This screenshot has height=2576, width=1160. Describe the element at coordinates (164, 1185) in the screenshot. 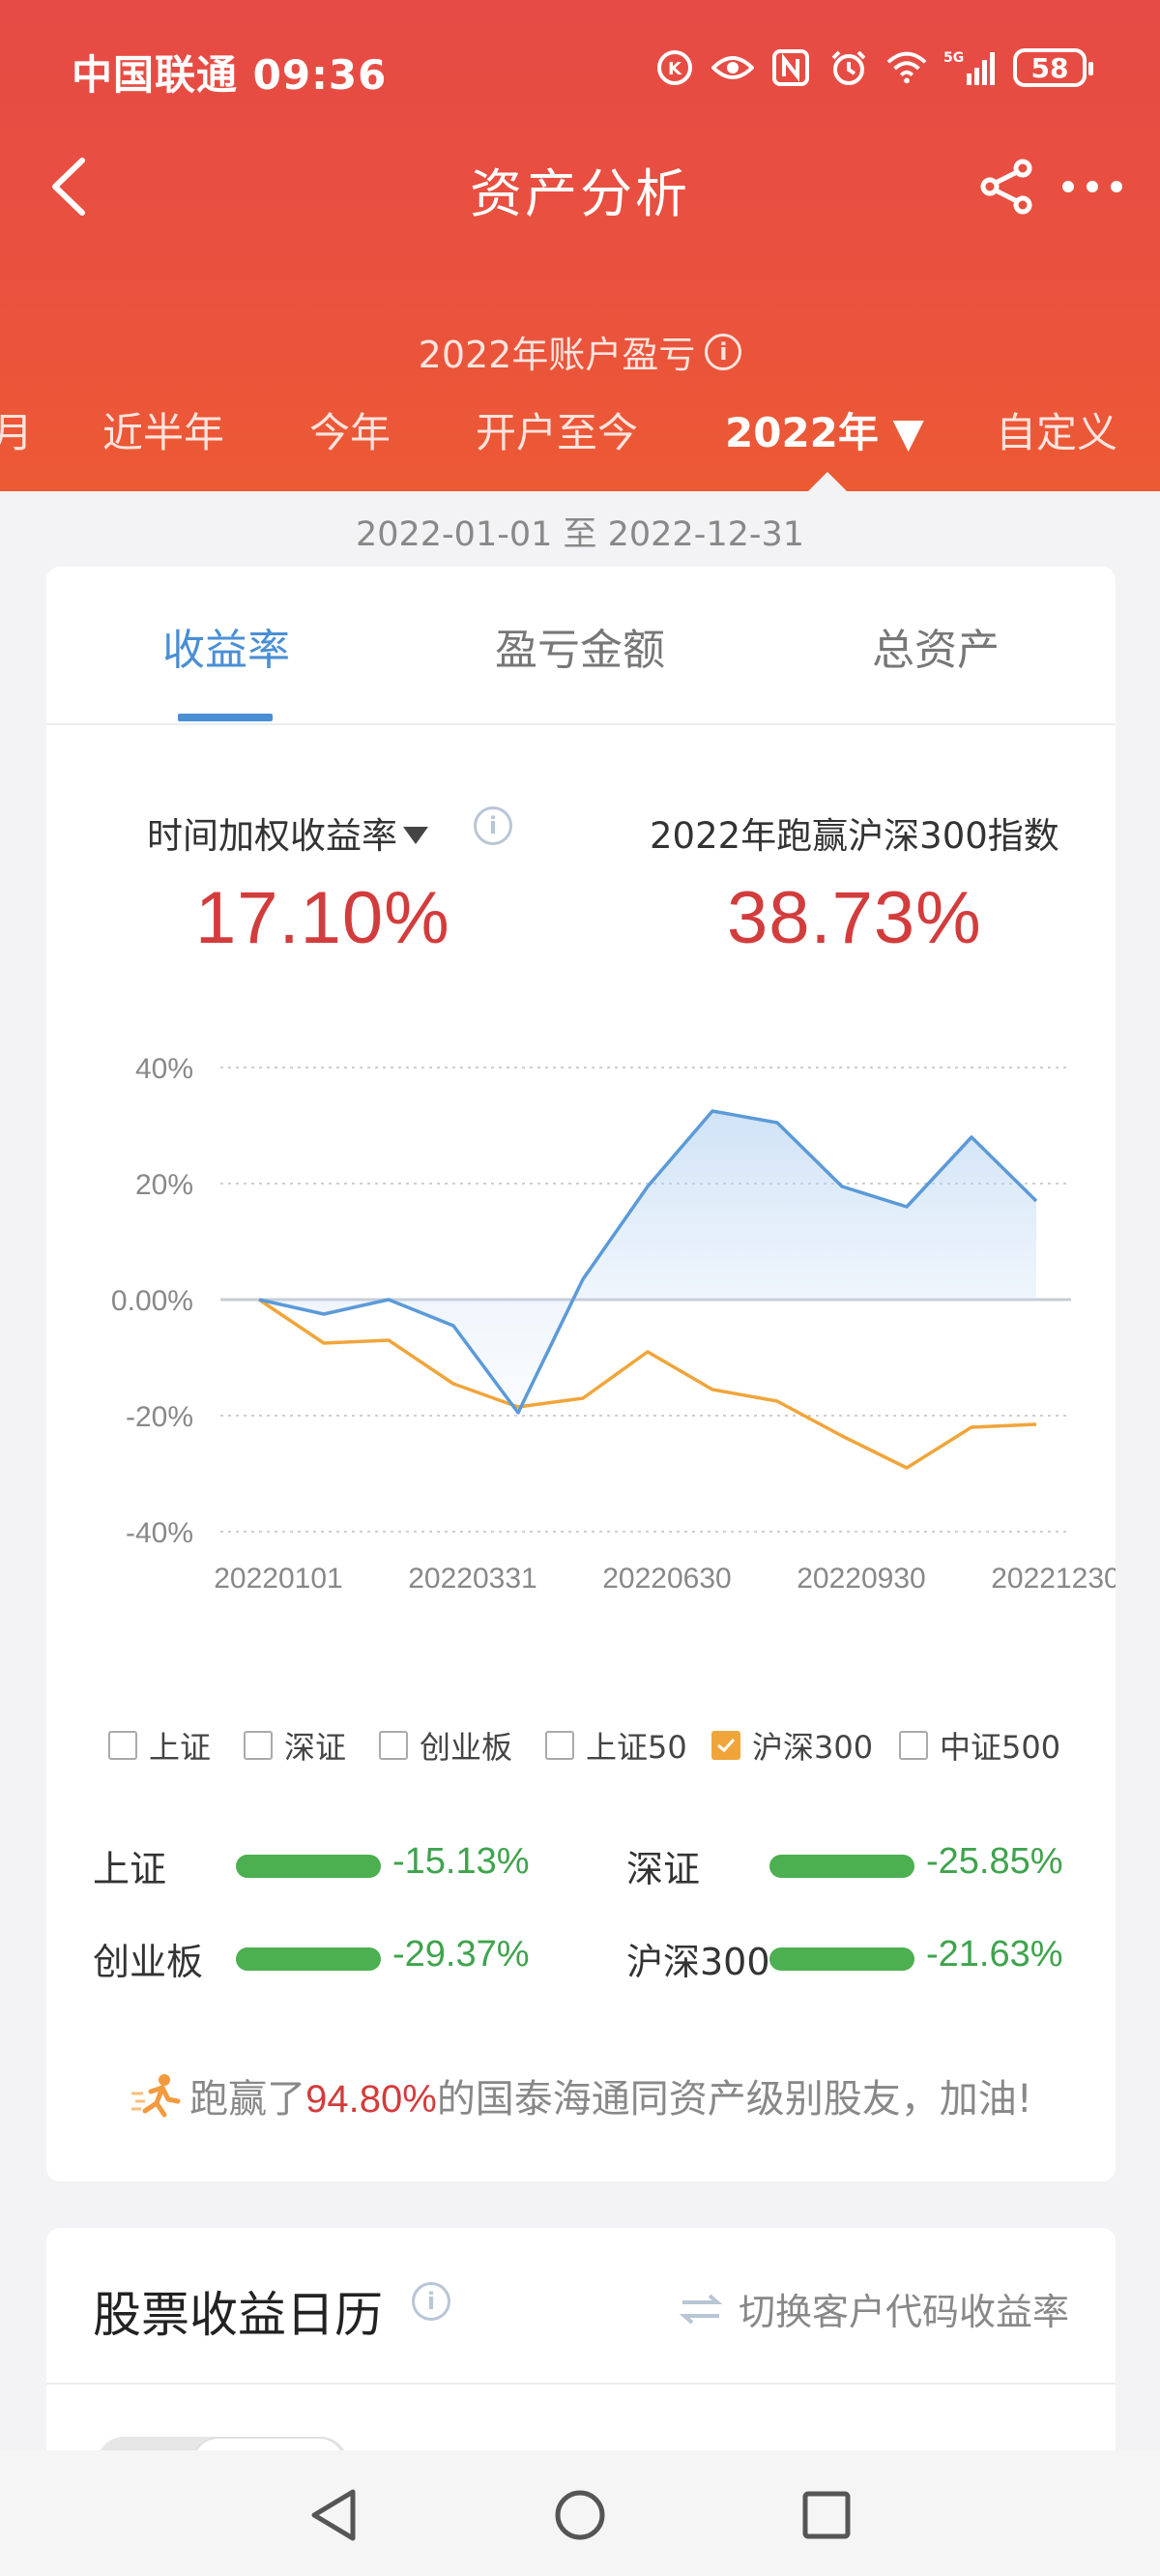

I see `y-tick-label: 20%` at that location.